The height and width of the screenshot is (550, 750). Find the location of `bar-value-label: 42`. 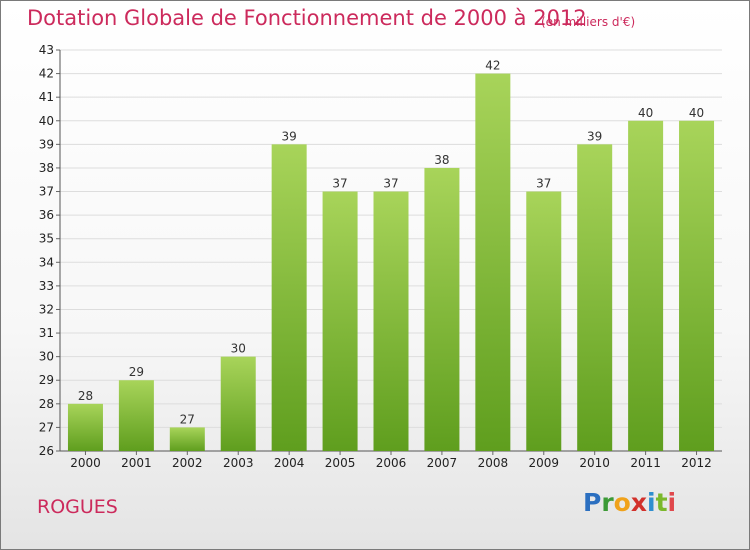

bar-value-label: 42 is located at coordinates (492, 66).